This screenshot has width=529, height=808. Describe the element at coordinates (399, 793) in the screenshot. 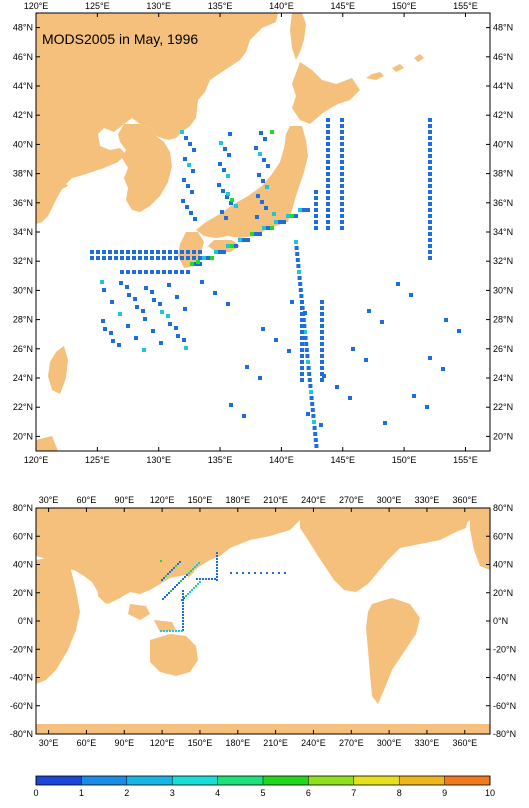

I see `colorbar-label: 8` at that location.